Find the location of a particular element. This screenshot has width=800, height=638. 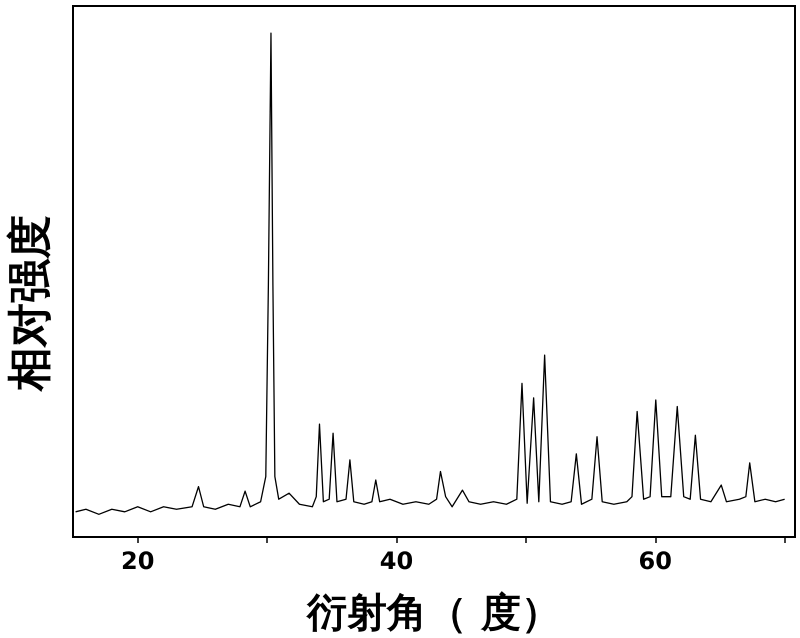

x-tick-label: 20 is located at coordinates (137, 561).